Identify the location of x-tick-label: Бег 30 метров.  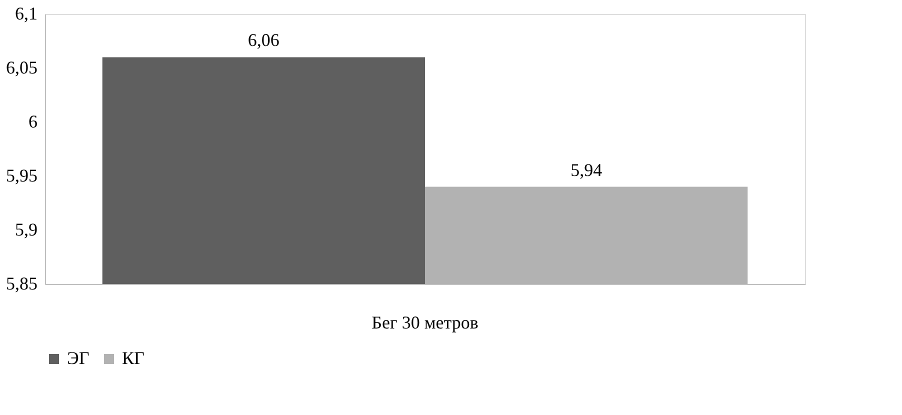
(425, 322).